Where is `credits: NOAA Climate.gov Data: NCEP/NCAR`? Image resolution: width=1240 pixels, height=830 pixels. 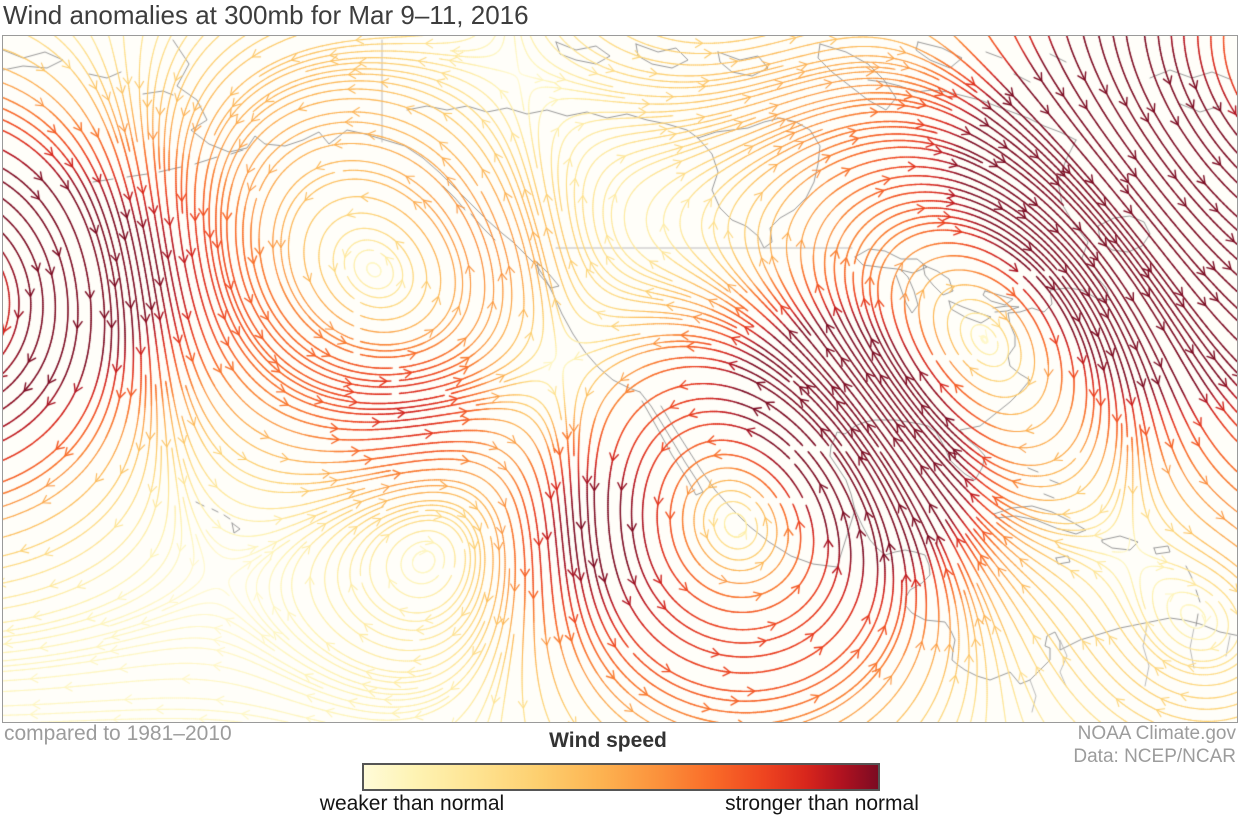
credits: NOAA Climate.gov Data: NCEP/NCAR is located at coordinates (1154, 745).